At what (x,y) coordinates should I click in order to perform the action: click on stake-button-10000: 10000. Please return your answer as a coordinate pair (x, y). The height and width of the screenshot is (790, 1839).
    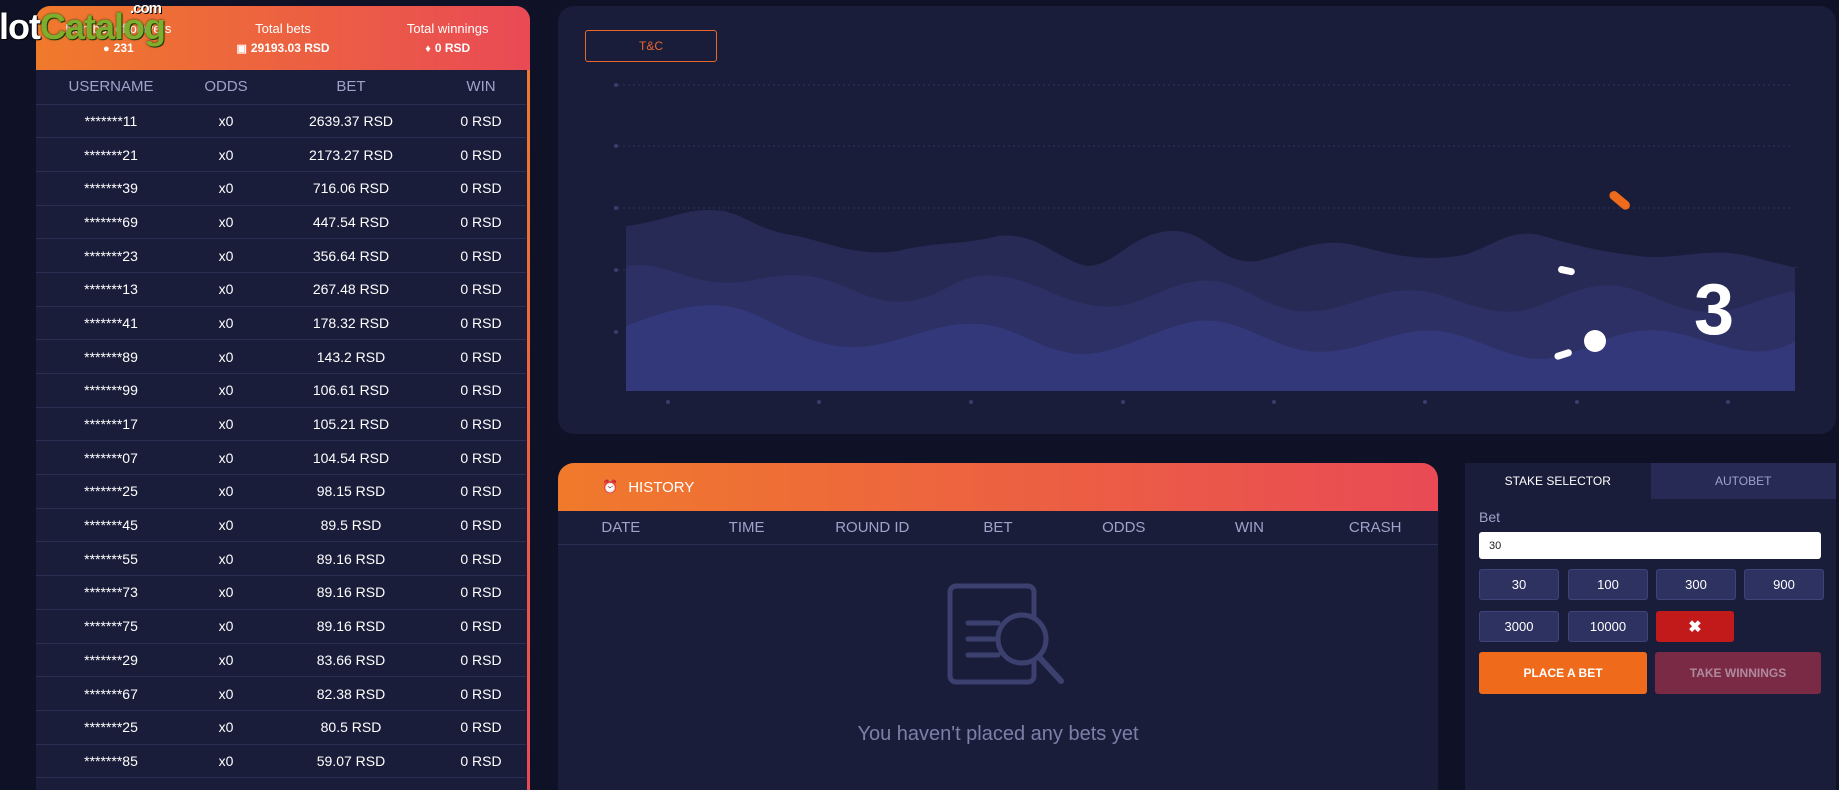
    Looking at the image, I should click on (1608, 626).